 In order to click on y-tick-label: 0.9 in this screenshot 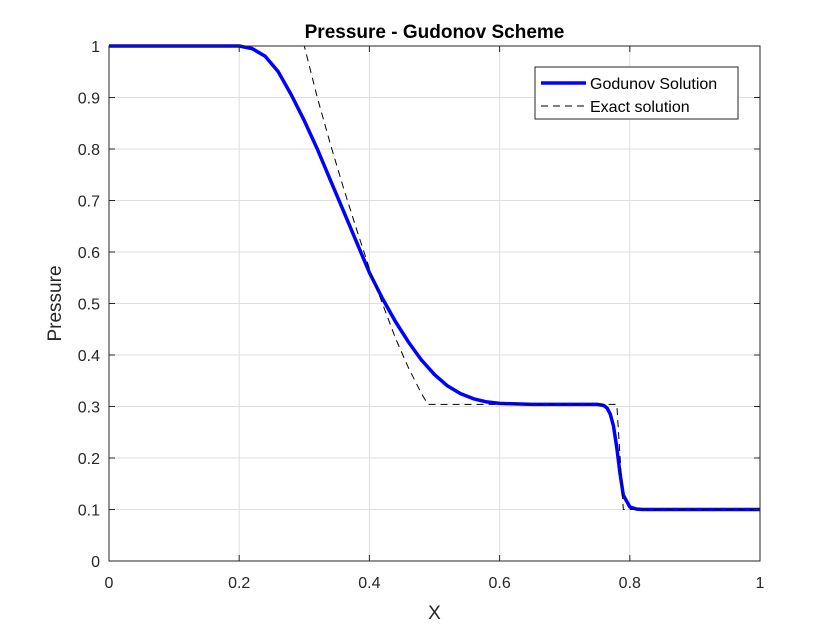, I will do `click(89, 99)`.